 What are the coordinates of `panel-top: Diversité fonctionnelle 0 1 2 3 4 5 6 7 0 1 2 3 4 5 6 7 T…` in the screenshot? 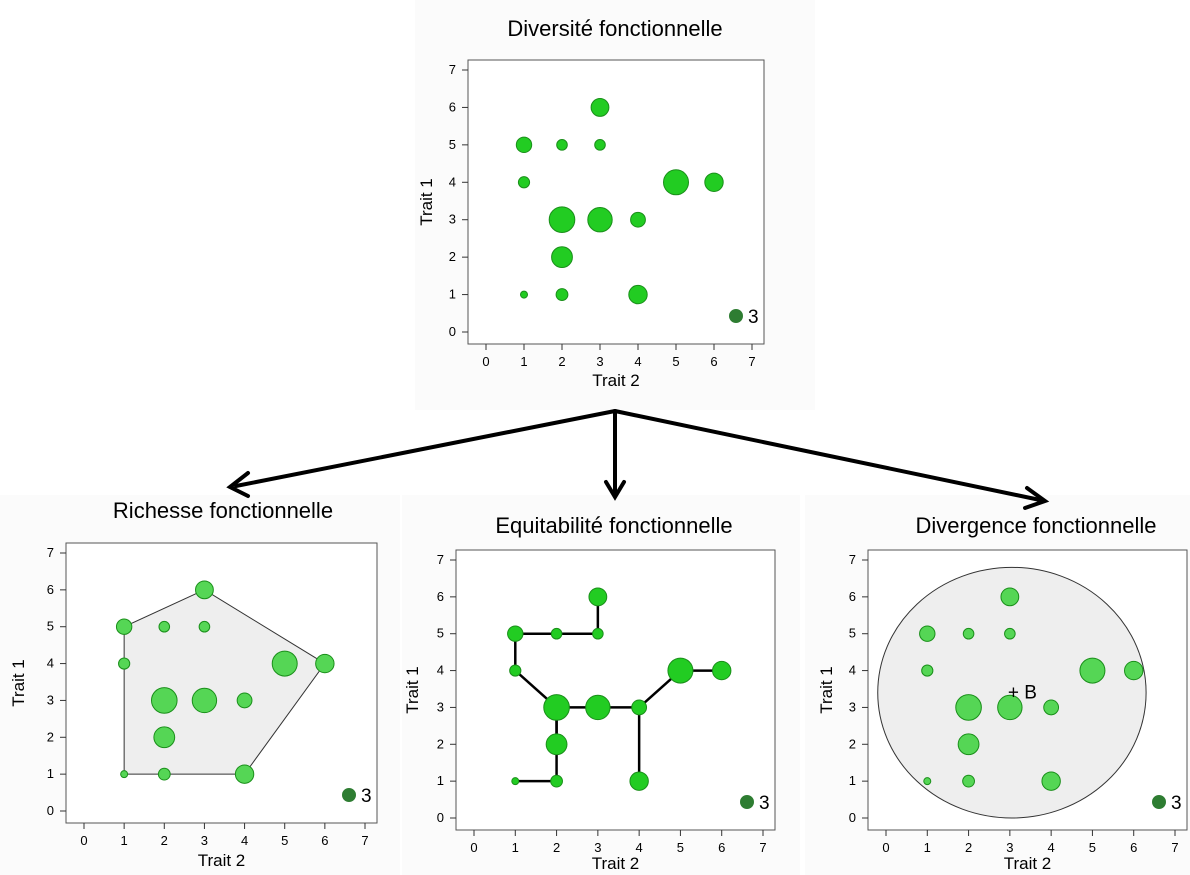 It's located at (591, 203).